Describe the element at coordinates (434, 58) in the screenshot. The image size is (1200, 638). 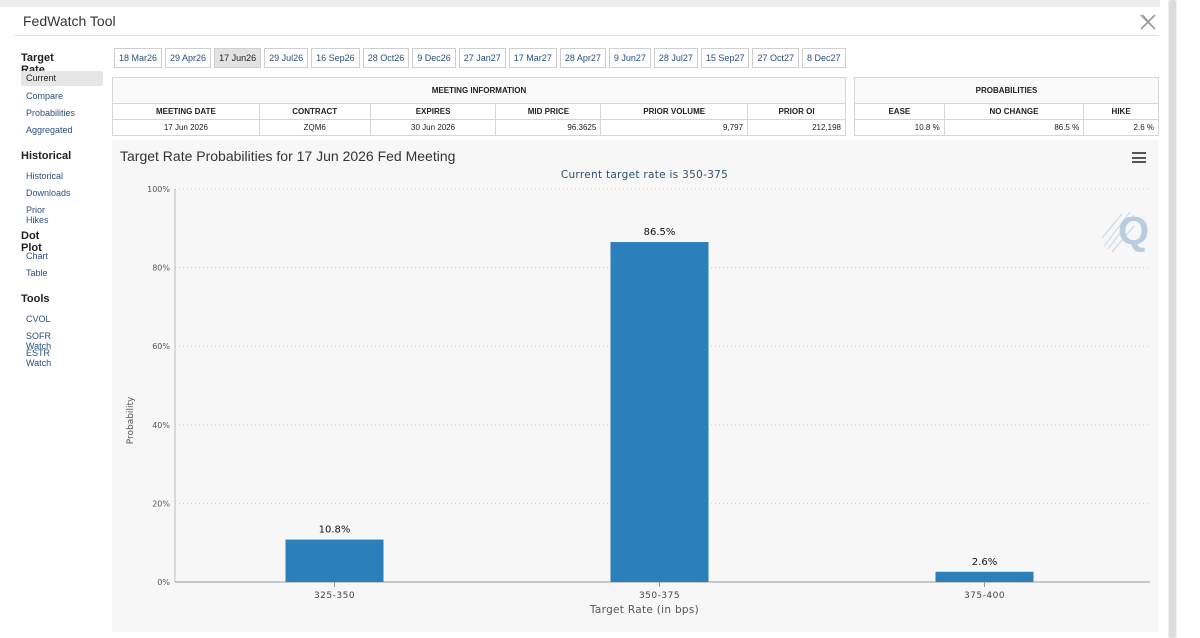
I see `tab-9-dec26: 9 Dec26` at that location.